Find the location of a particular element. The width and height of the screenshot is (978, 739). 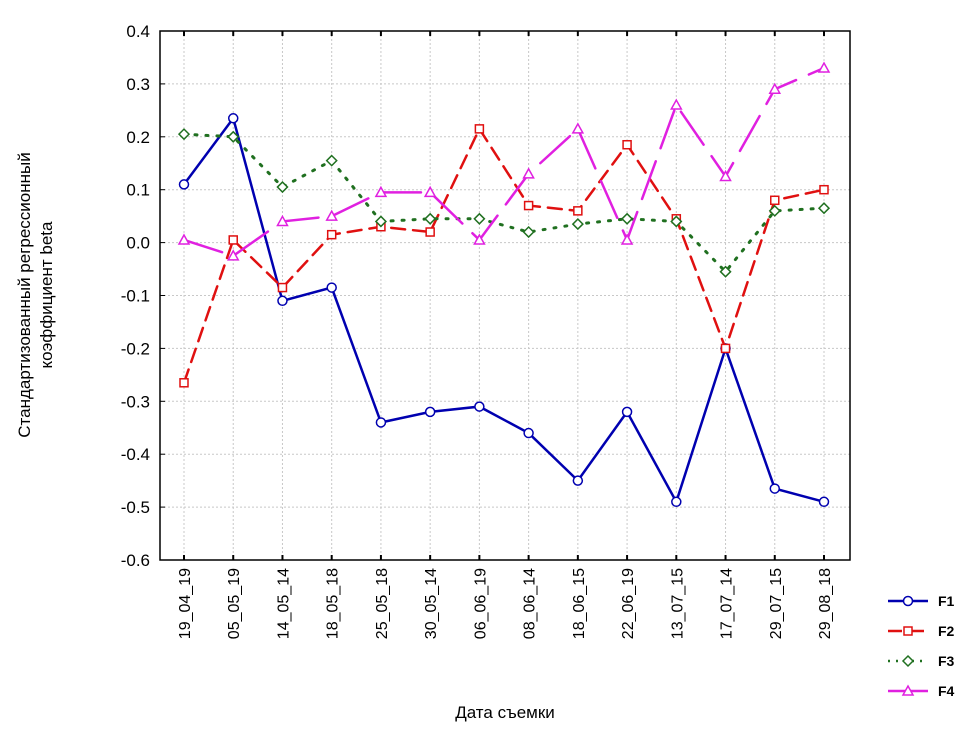

legend: F1 F2 F3 F4 is located at coordinates (921, 646).